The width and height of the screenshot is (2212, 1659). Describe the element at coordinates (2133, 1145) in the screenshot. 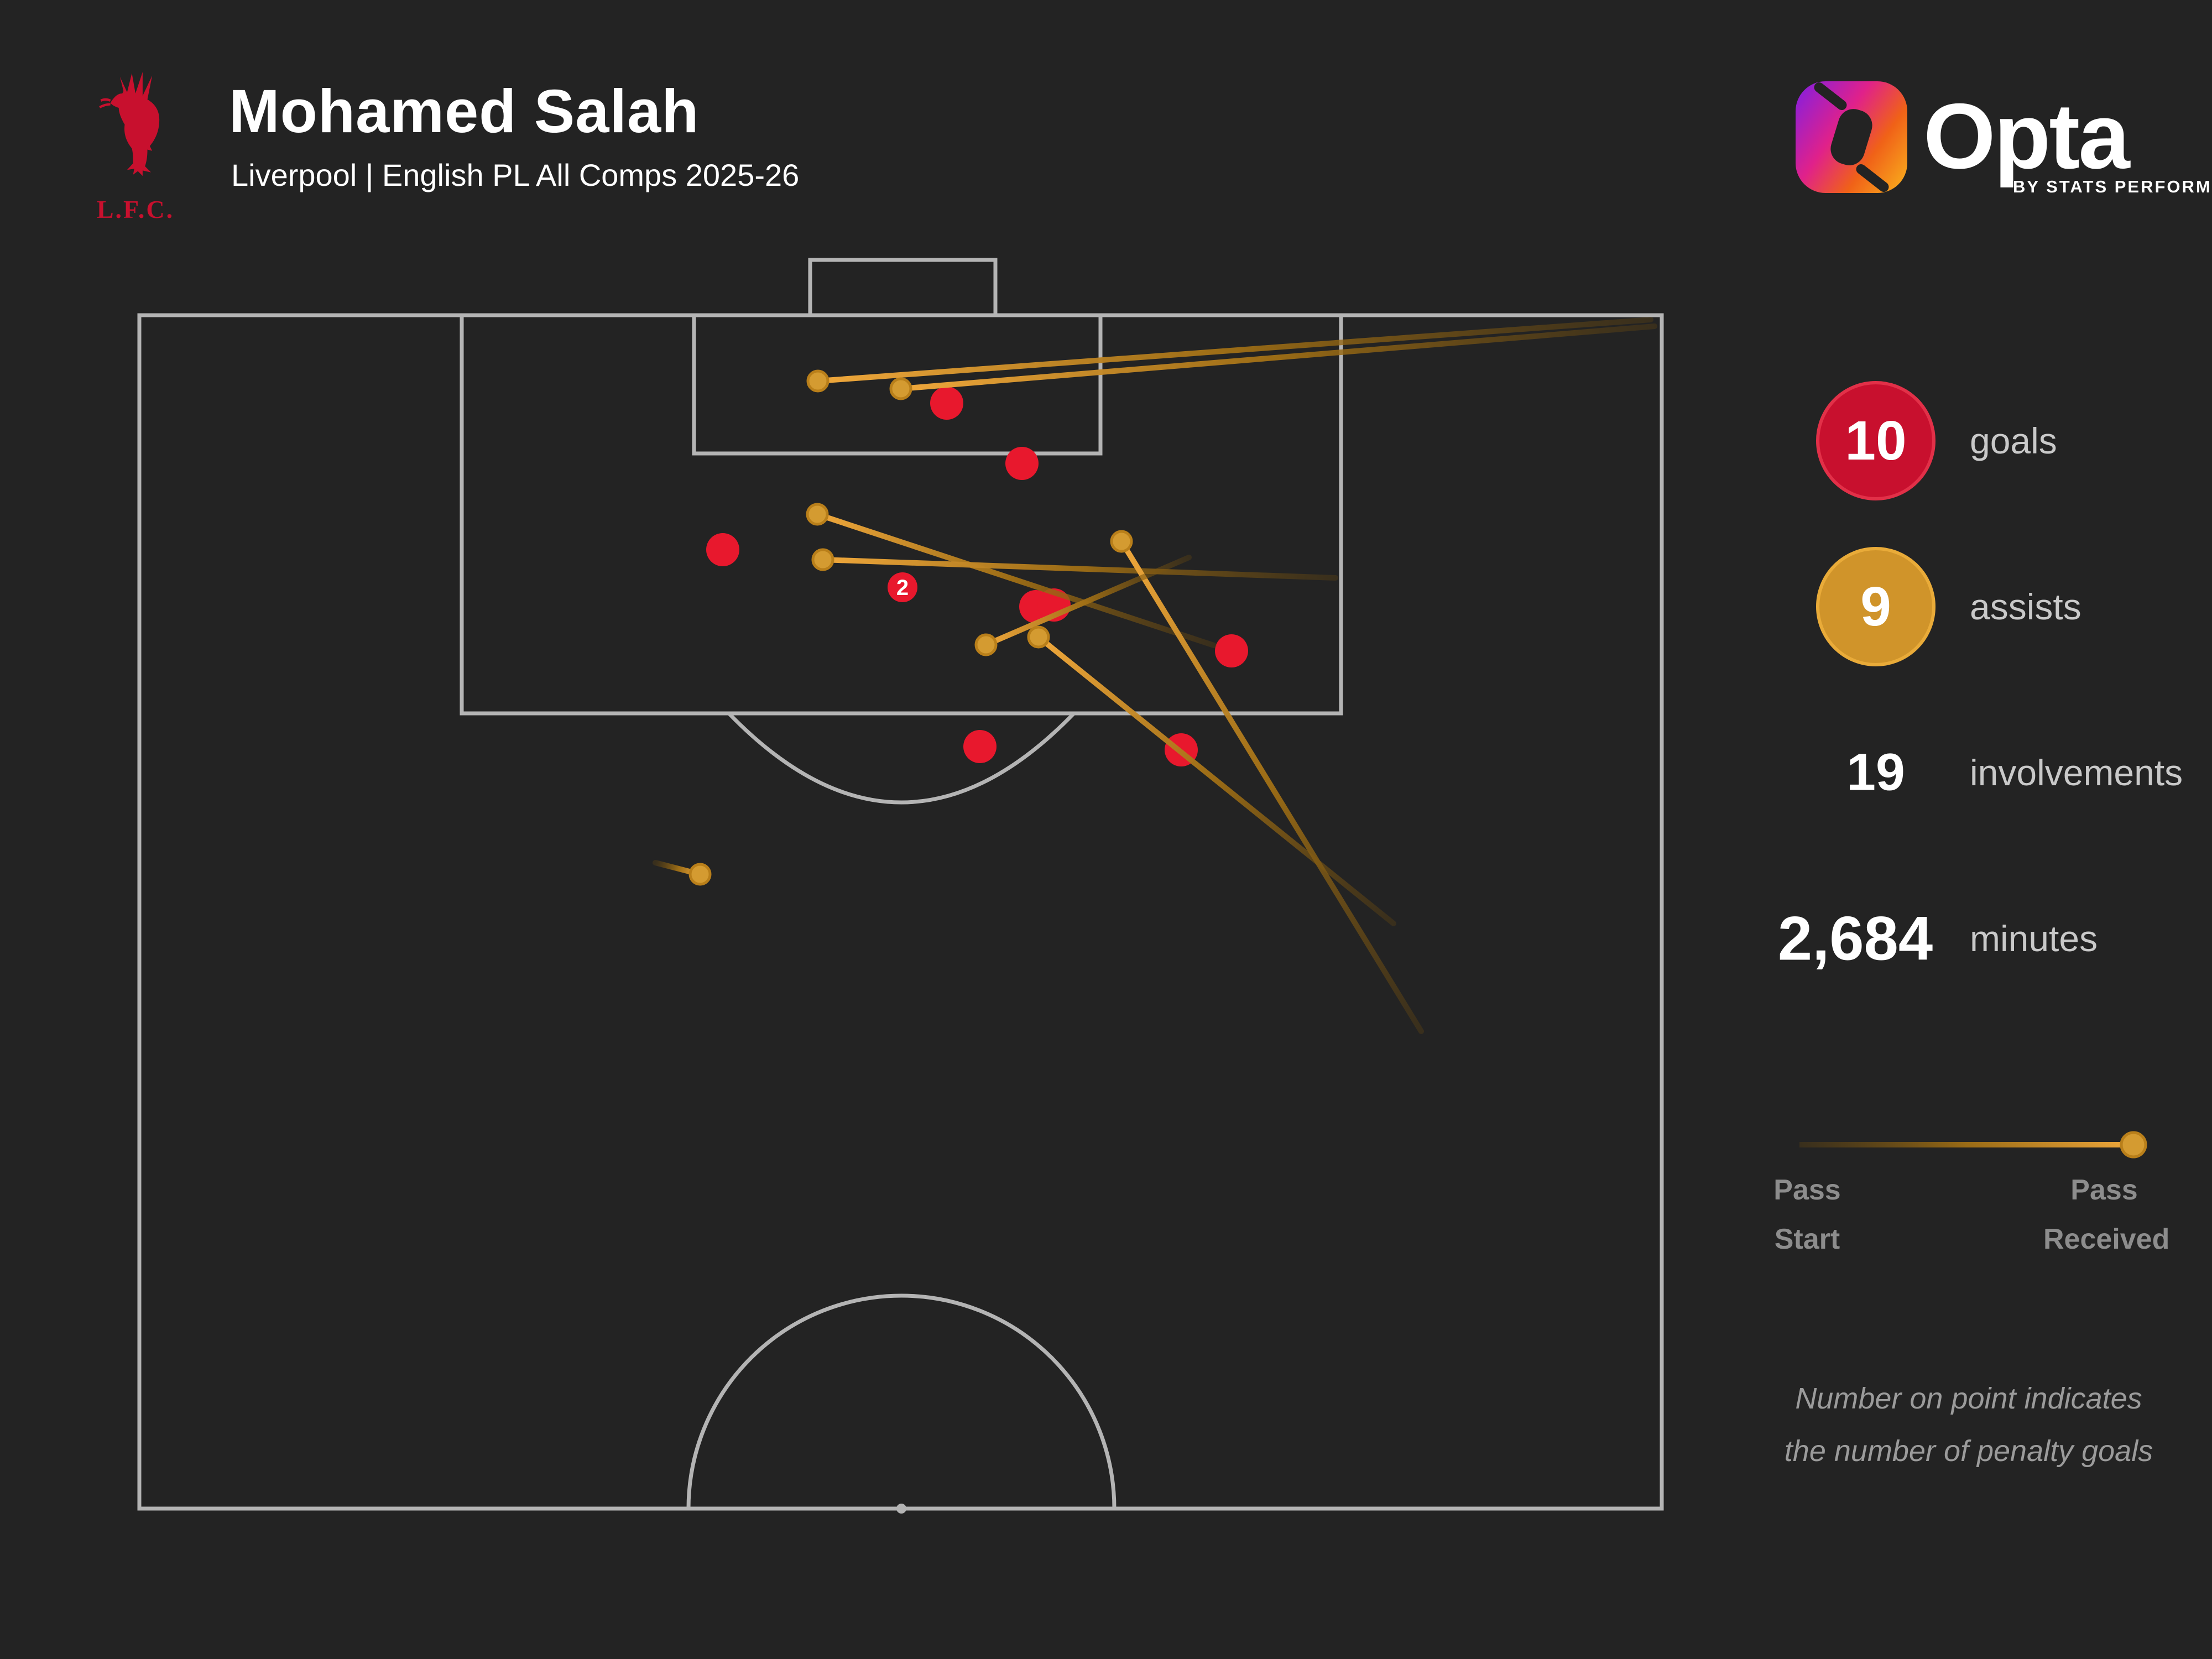

I see `legend-received-dot` at that location.